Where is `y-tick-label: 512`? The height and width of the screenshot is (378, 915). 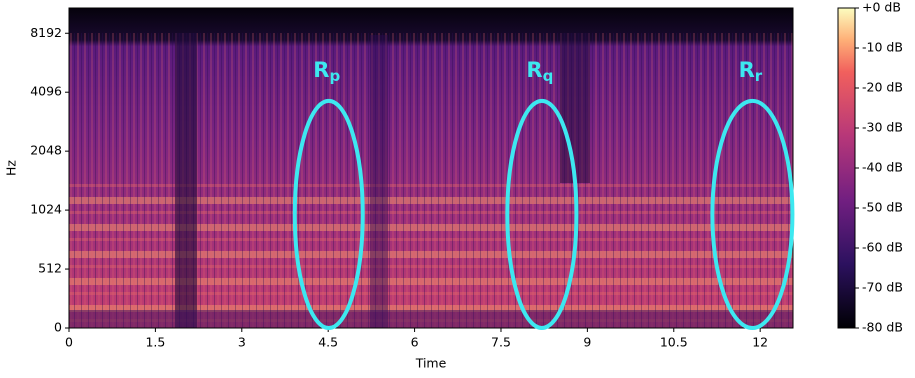 y-tick-label: 512 is located at coordinates (50, 268).